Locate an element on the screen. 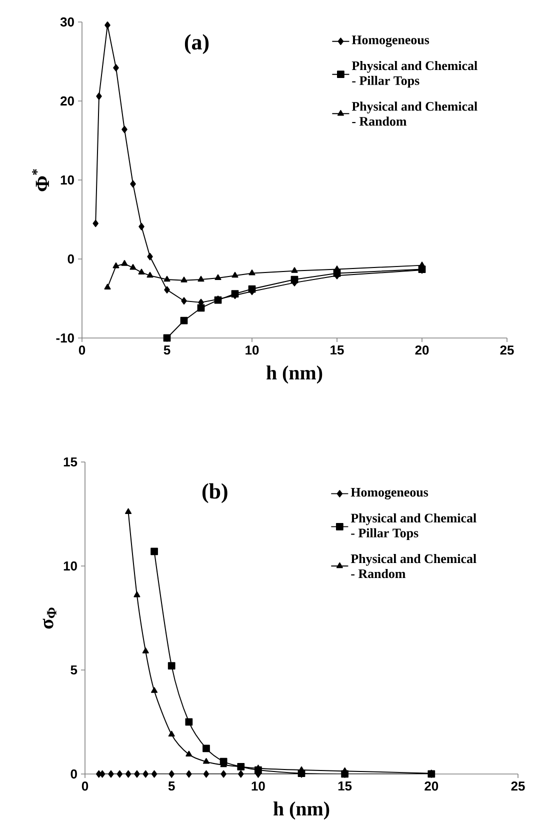 The image size is (539, 840). y-axis-title: σ$_{Φ}$ is located at coordinates (49, 618).